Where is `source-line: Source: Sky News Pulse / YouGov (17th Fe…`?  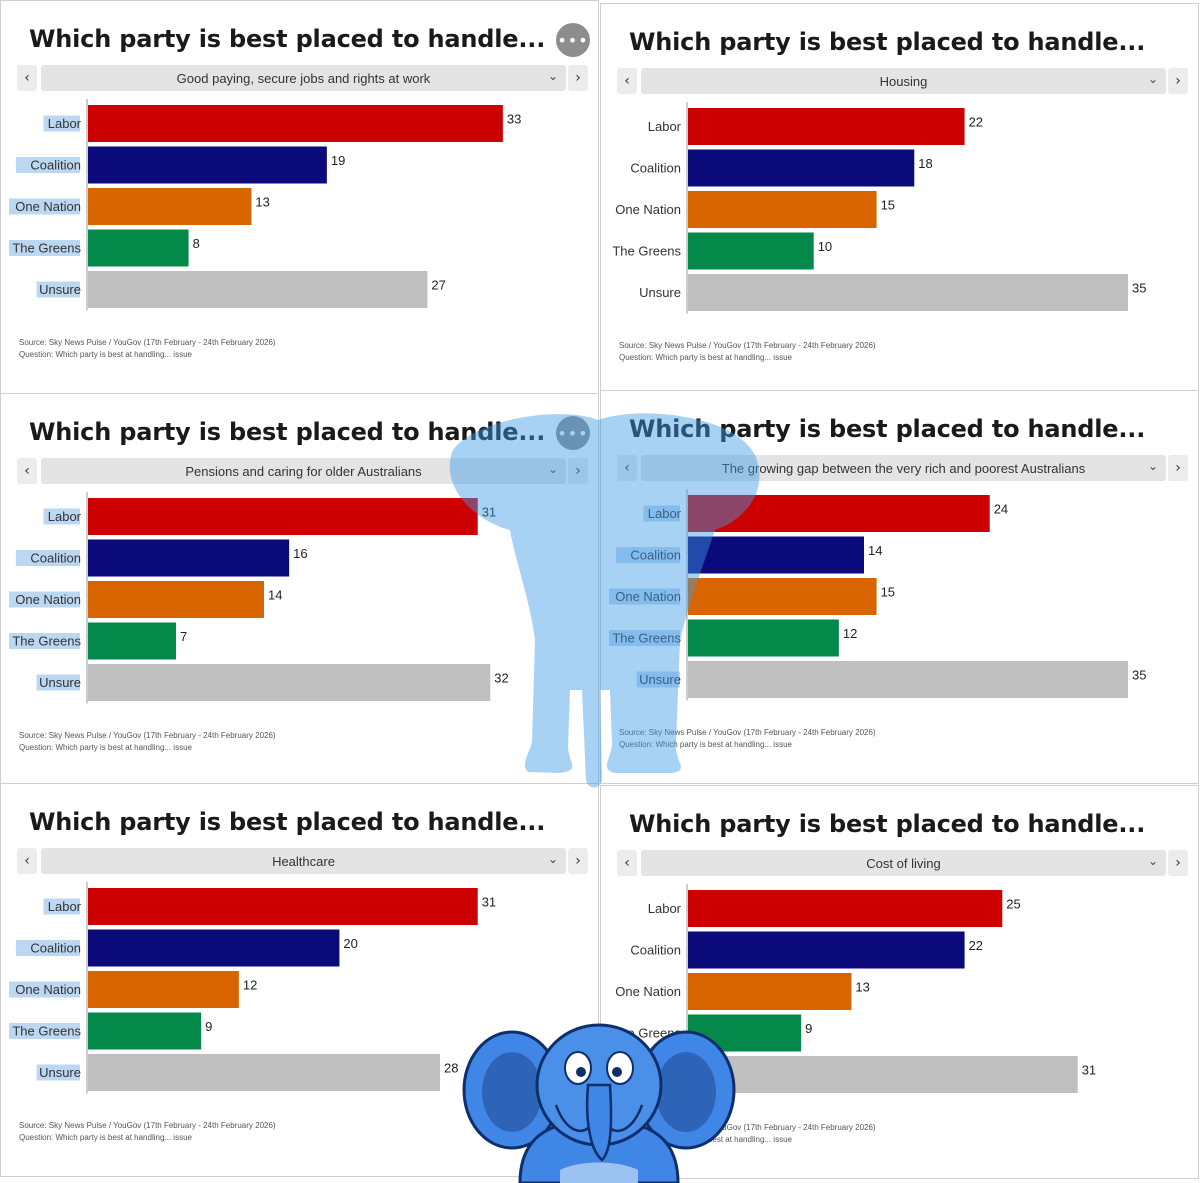 source-line: Source: Sky News Pulse / YouGov (17th Fe… is located at coordinates (147, 1125).